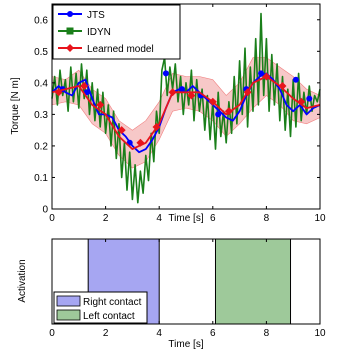 The width and height of the screenshot is (345, 353). Describe the element at coordinates (185, 344) in the screenshot. I see `activation-x-axis-label: Time [s]` at that location.